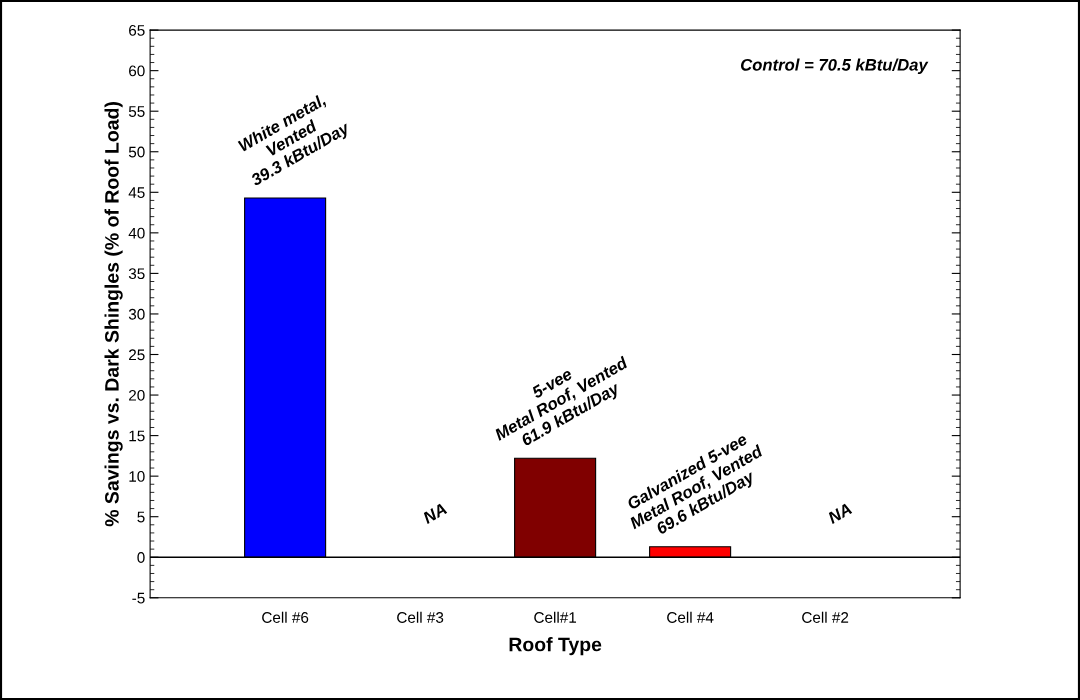  I want to click on y-tick-label: 55, so click(136, 111).